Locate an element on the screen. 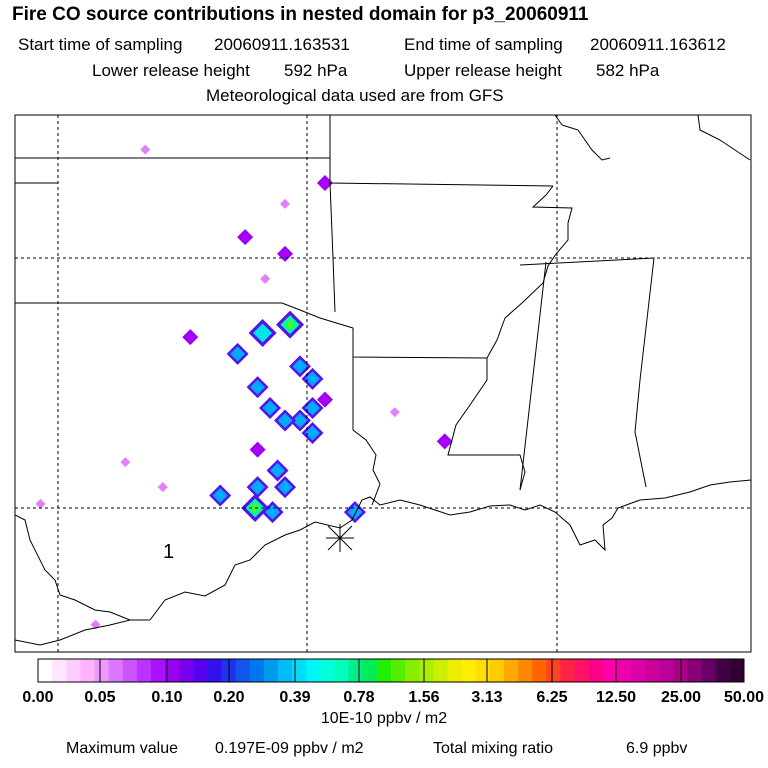 Image resolution: width=768 pixels, height=768 pixels. colorbar-units: 10E-10 ppbv / m2 is located at coordinates (384, 718).